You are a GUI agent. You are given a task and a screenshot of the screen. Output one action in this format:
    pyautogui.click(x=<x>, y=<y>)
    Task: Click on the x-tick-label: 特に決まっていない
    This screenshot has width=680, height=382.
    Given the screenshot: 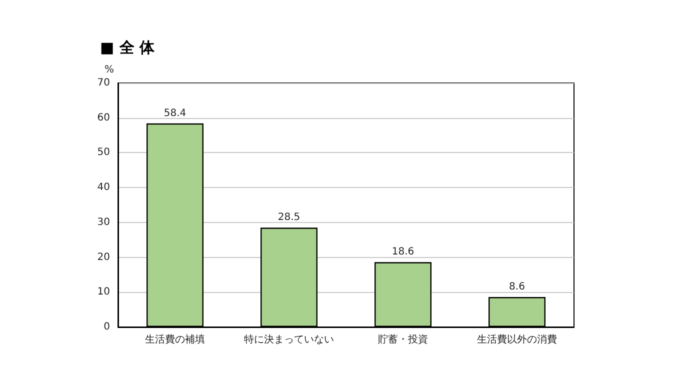 What is the action you would take?
    pyautogui.click(x=289, y=340)
    